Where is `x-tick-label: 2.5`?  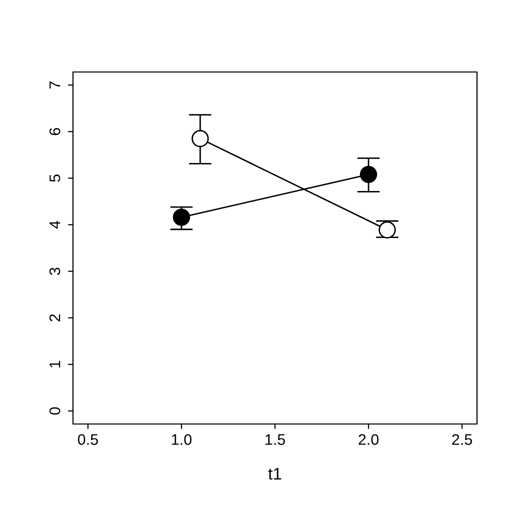
x-tick-label: 2.5 is located at coordinates (462, 439).